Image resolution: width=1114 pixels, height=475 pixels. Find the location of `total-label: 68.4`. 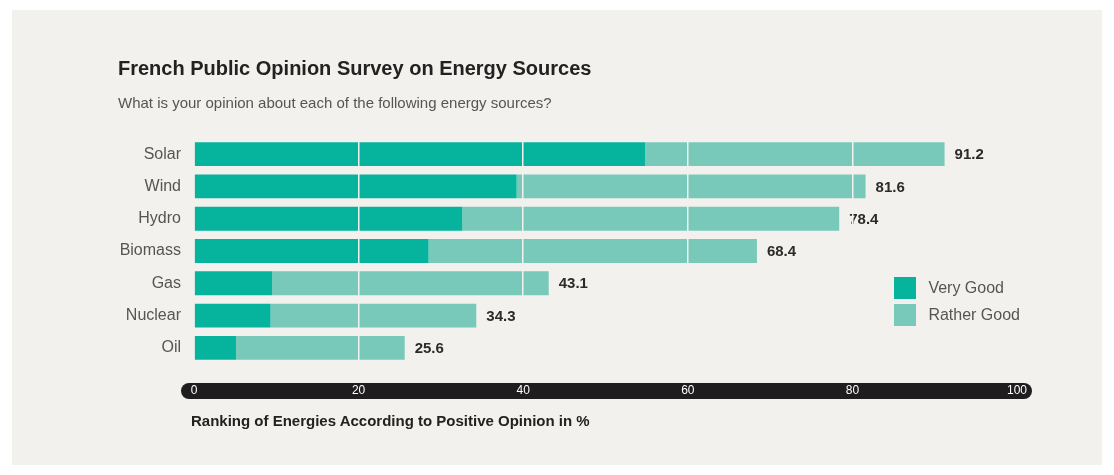

total-label: 68.4 is located at coordinates (781, 251).